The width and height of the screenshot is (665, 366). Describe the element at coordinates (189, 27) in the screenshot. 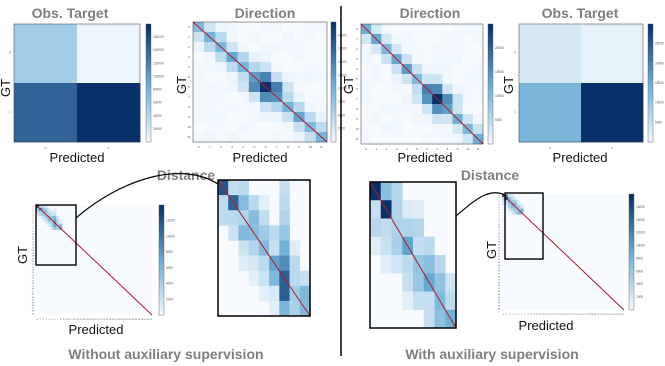

I see `tick-label: 0` at that location.